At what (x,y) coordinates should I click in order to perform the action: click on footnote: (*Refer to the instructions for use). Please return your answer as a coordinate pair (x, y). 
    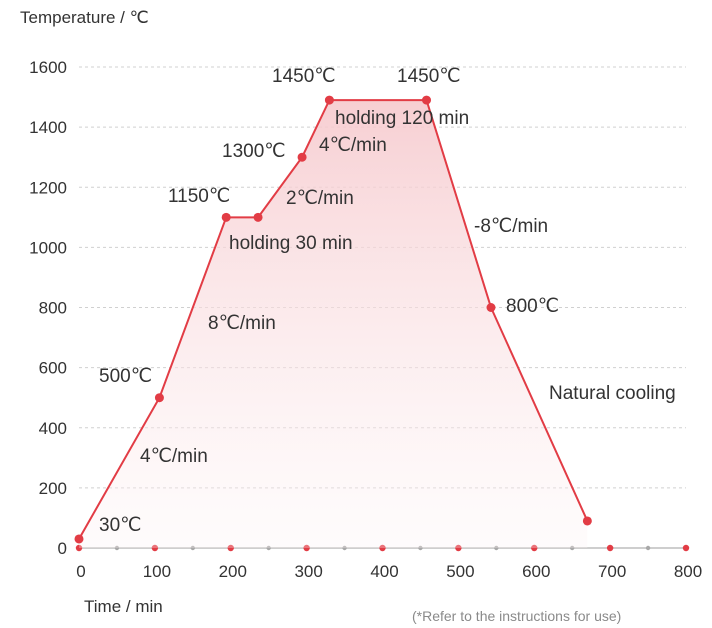
    Looking at the image, I should click on (517, 616).